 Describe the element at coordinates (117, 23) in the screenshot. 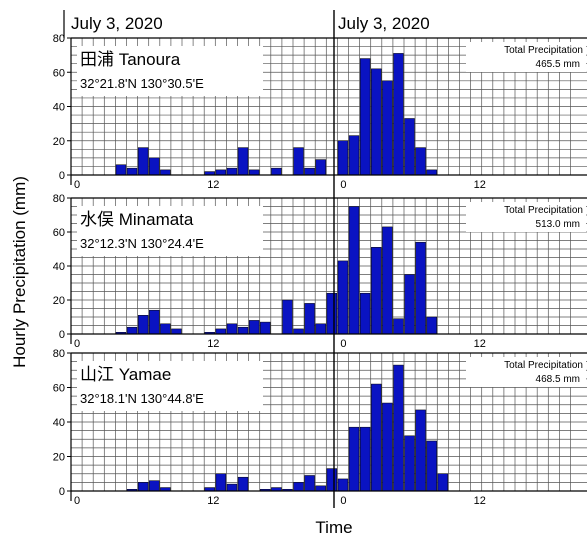

I see `date-label-left: July 3, 2020` at that location.